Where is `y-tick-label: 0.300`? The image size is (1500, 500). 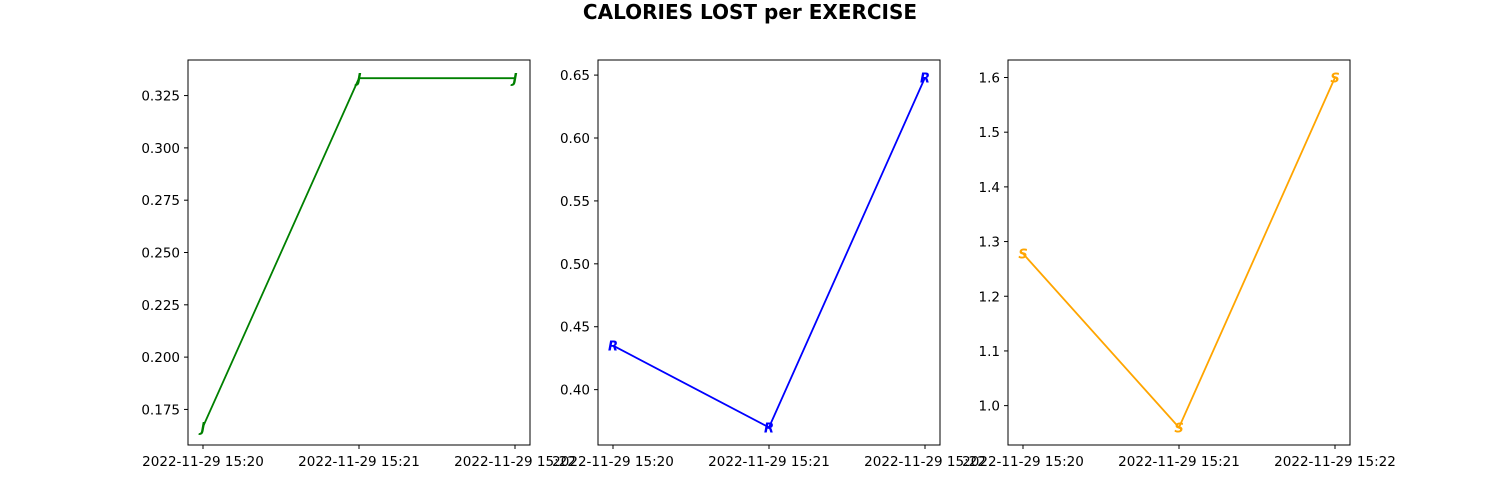
y-tick-label: 0.300 is located at coordinates (160, 149).